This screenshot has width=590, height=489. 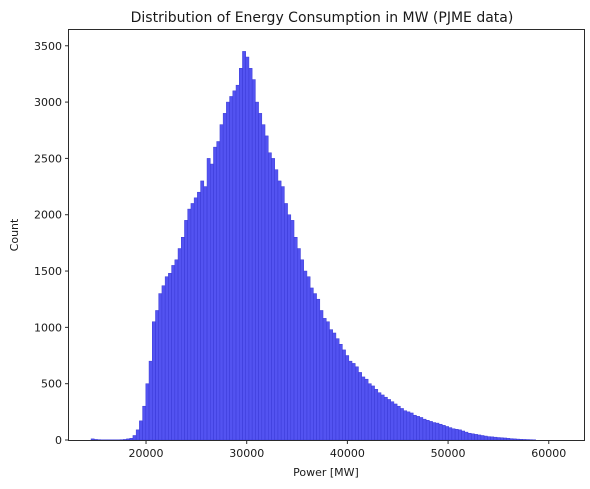 I want to click on y-tick-label: 3500, so click(x=48, y=46).